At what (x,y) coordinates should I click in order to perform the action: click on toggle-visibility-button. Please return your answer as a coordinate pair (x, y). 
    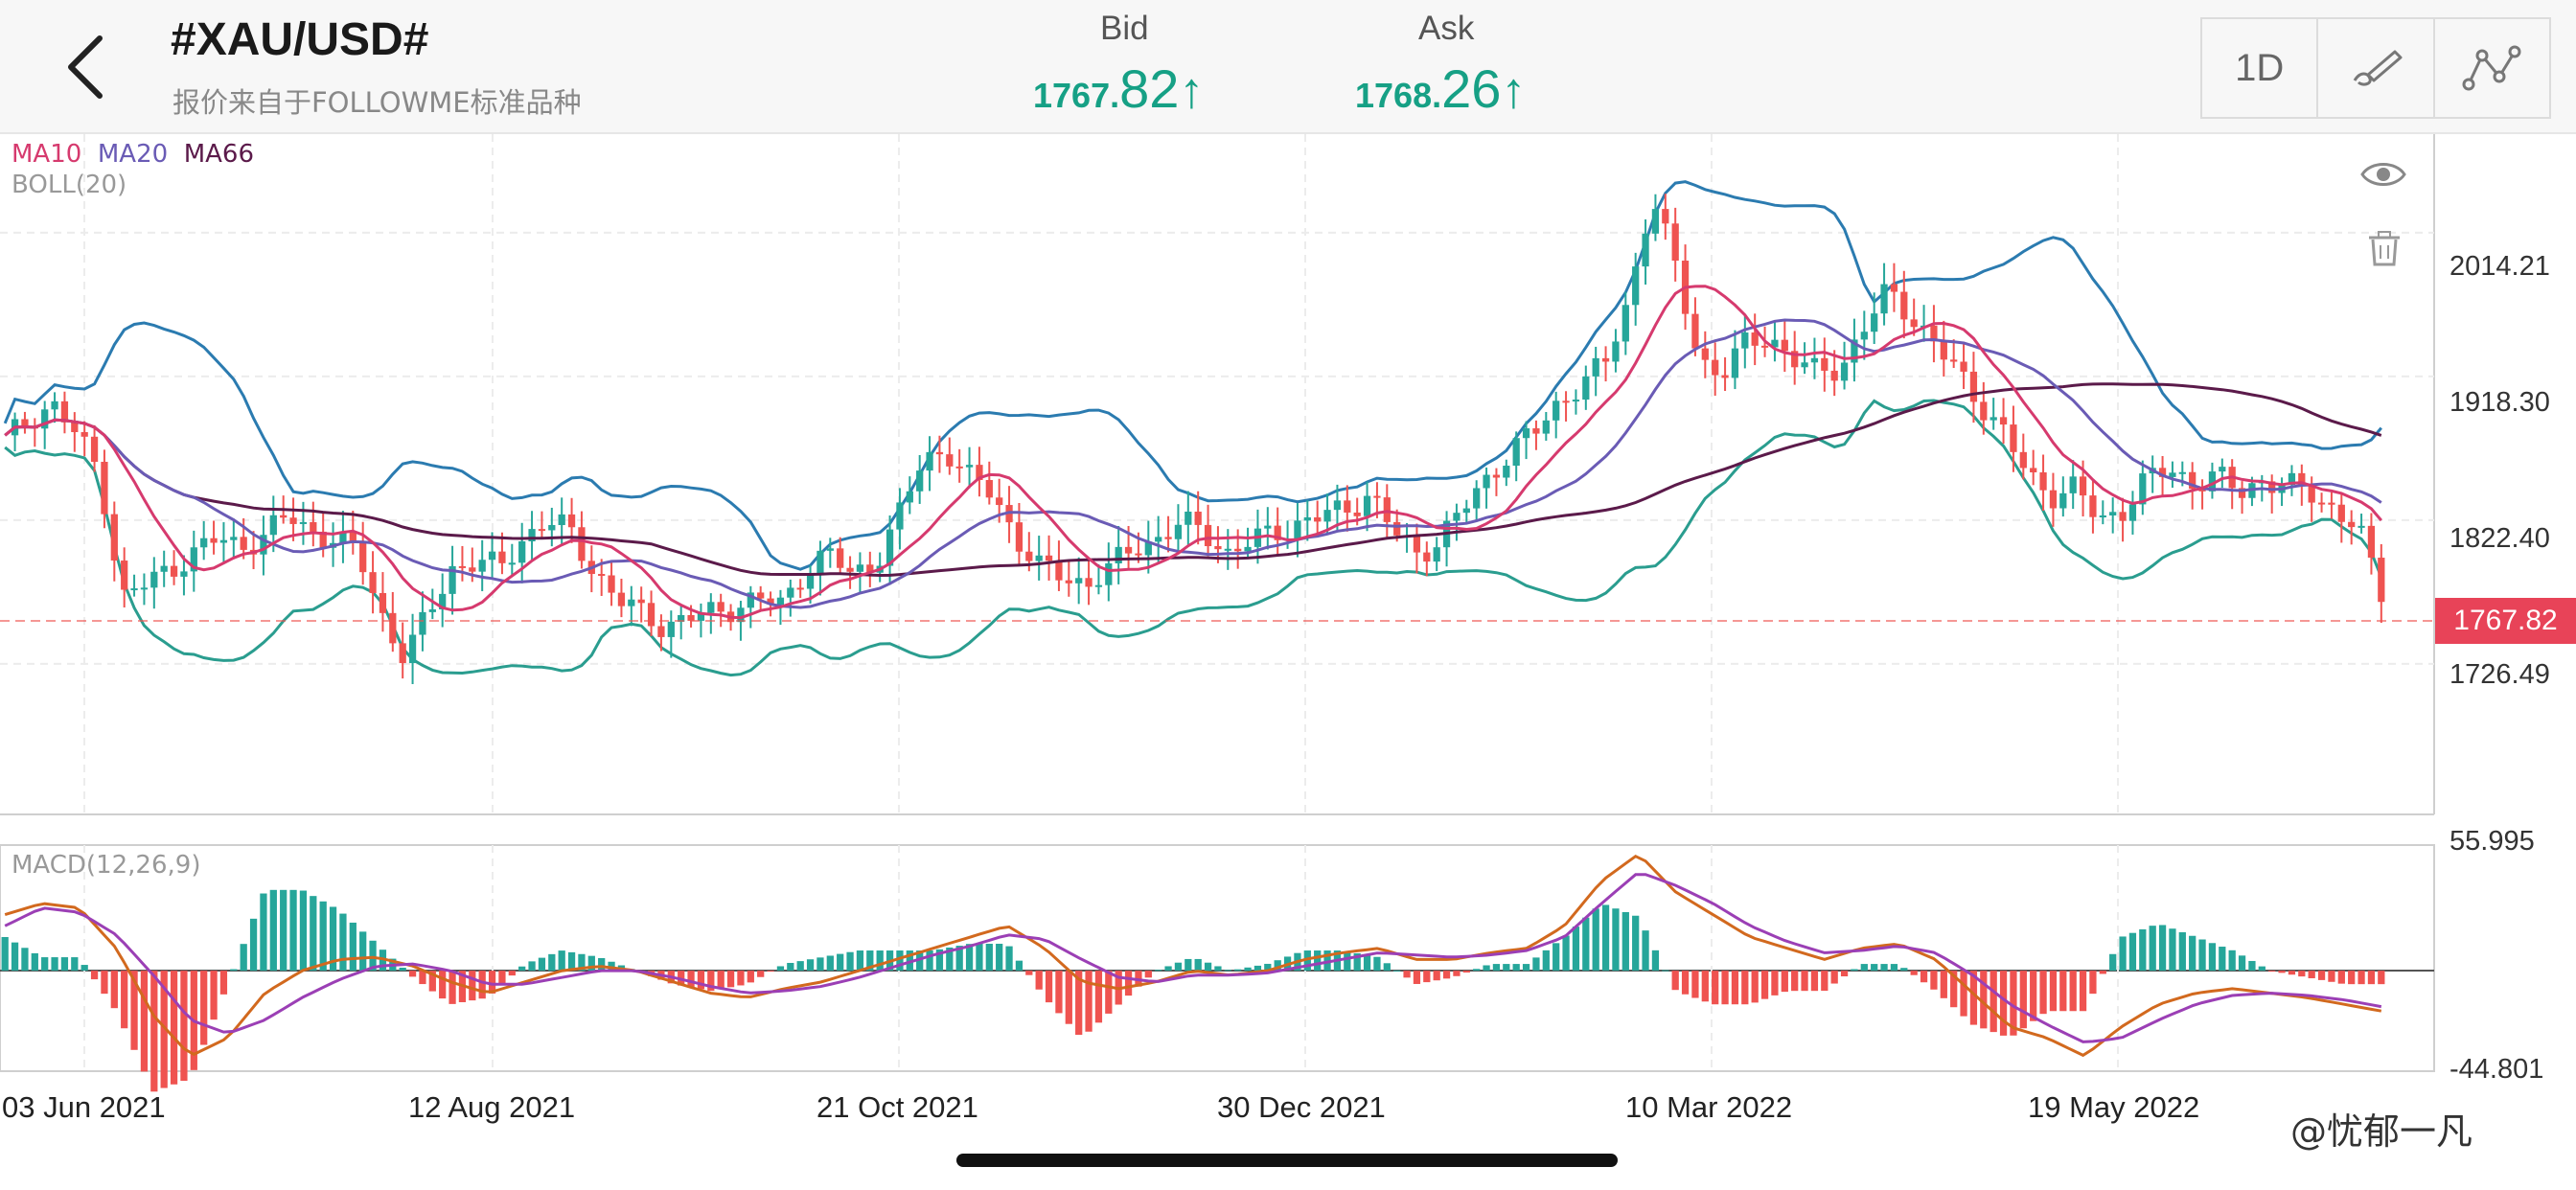
    Looking at the image, I should click on (2383, 177).